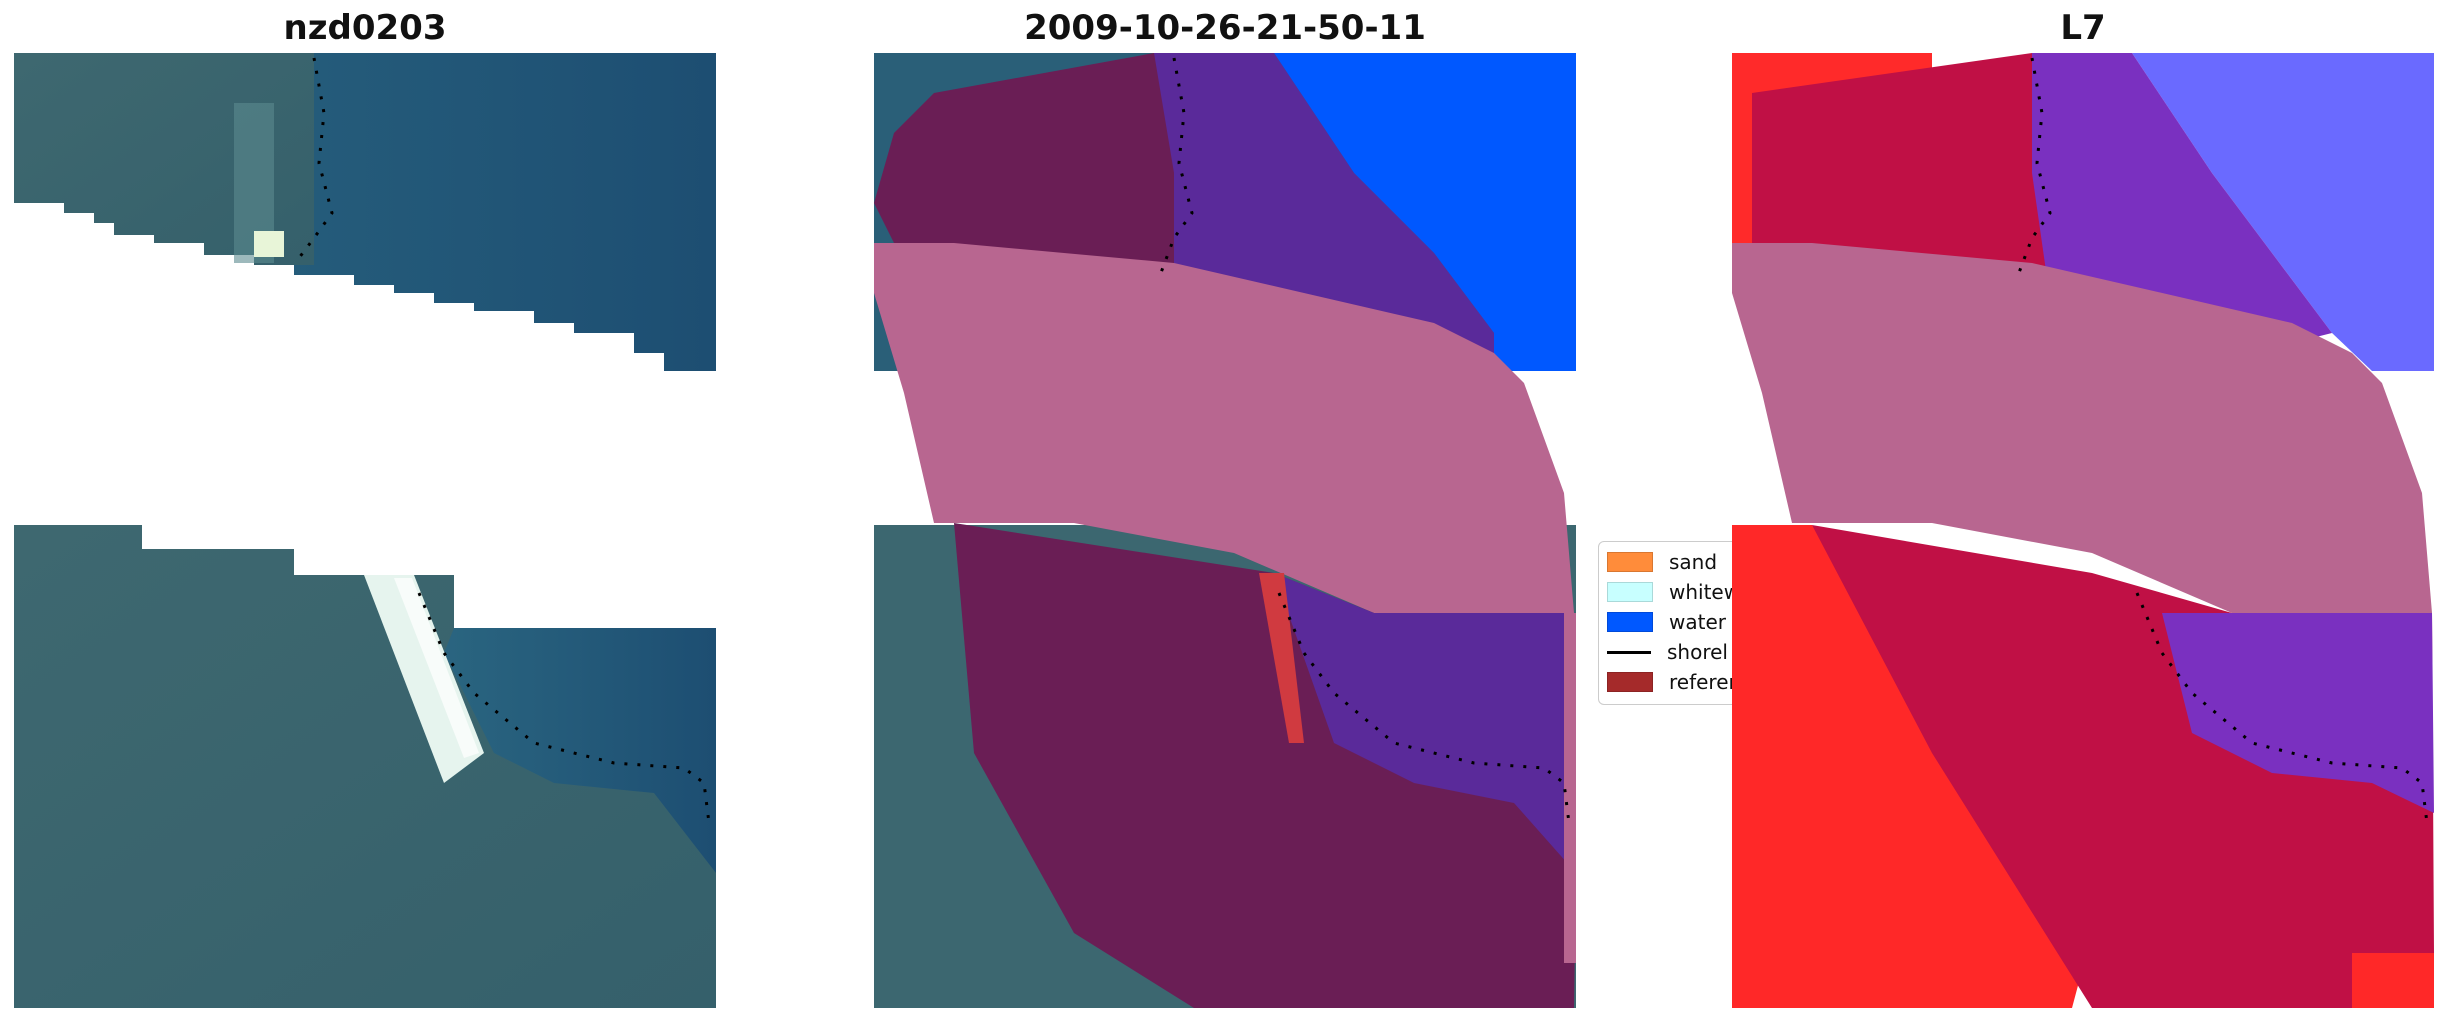 The image size is (2460, 1025). What do you see at coordinates (2082, 428) in the screenshot?
I see `l7-pink-band` at bounding box center [2082, 428].